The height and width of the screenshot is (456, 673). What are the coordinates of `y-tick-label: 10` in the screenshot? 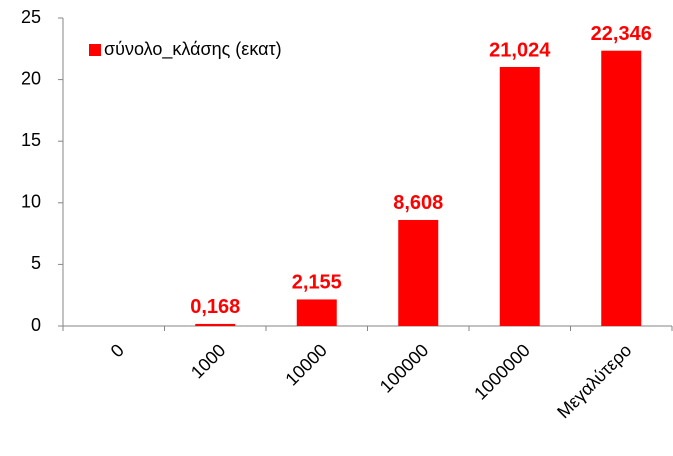 It's located at (31, 202).